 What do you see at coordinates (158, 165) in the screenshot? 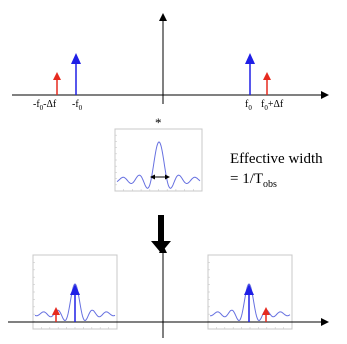
I see `window-sinc-curve` at bounding box center [158, 165].